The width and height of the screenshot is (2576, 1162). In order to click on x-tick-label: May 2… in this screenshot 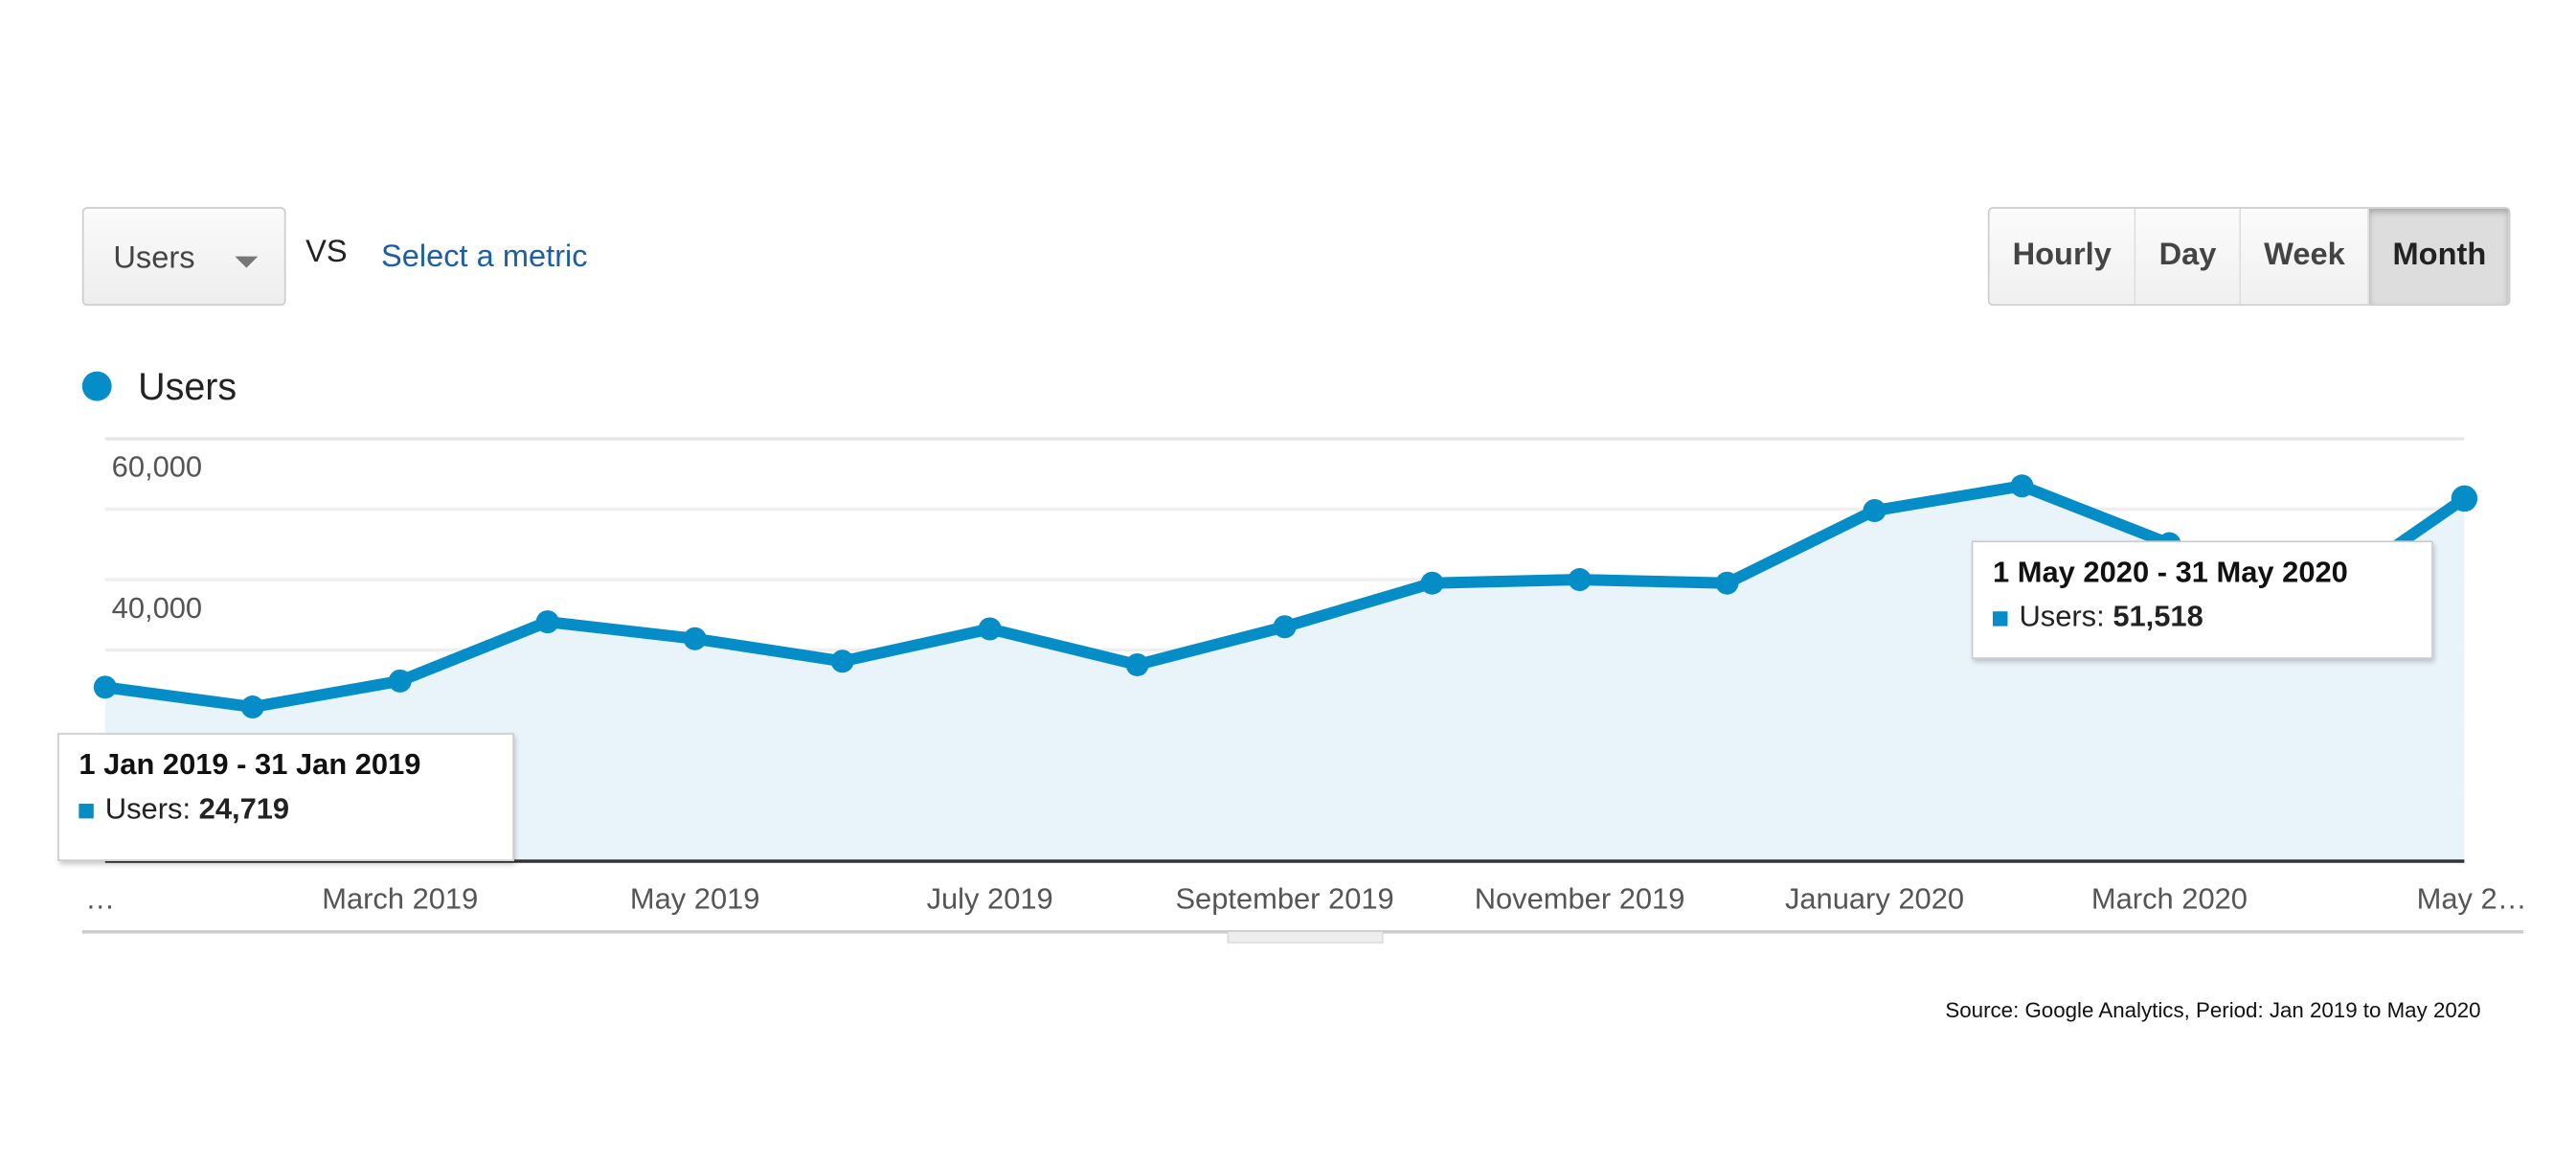, I will do `click(2472, 899)`.